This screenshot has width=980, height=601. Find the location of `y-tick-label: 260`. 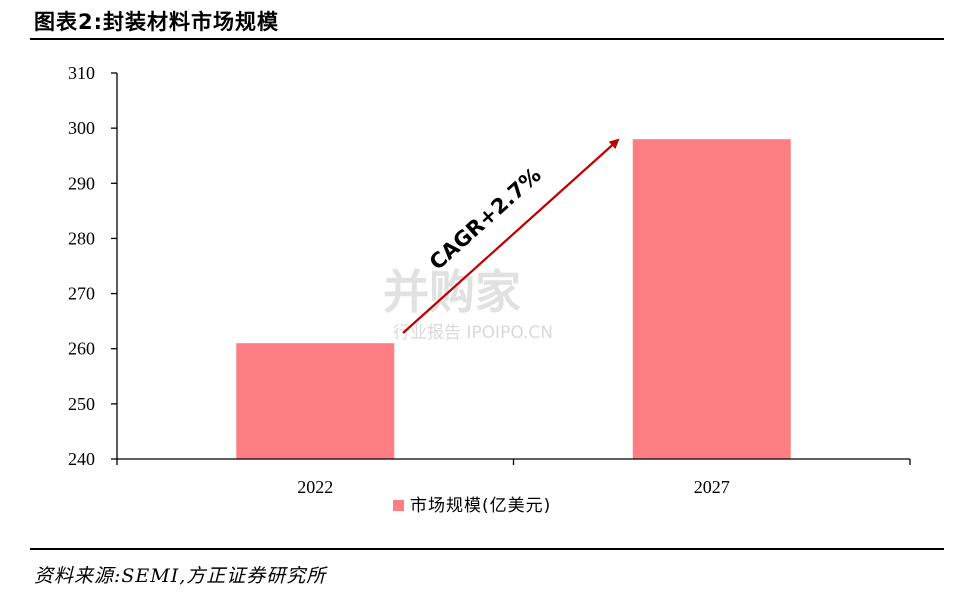

y-tick-label: 260 is located at coordinates (81, 349).